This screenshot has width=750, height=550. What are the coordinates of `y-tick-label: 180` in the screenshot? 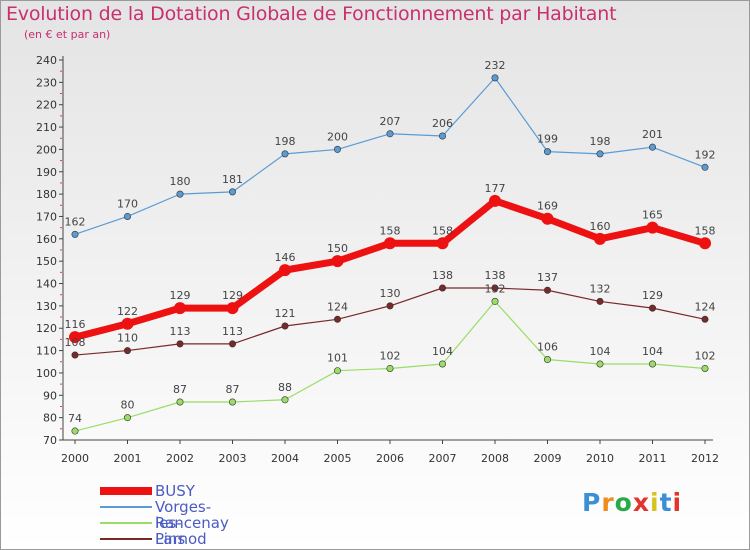 It's located at (46, 194).